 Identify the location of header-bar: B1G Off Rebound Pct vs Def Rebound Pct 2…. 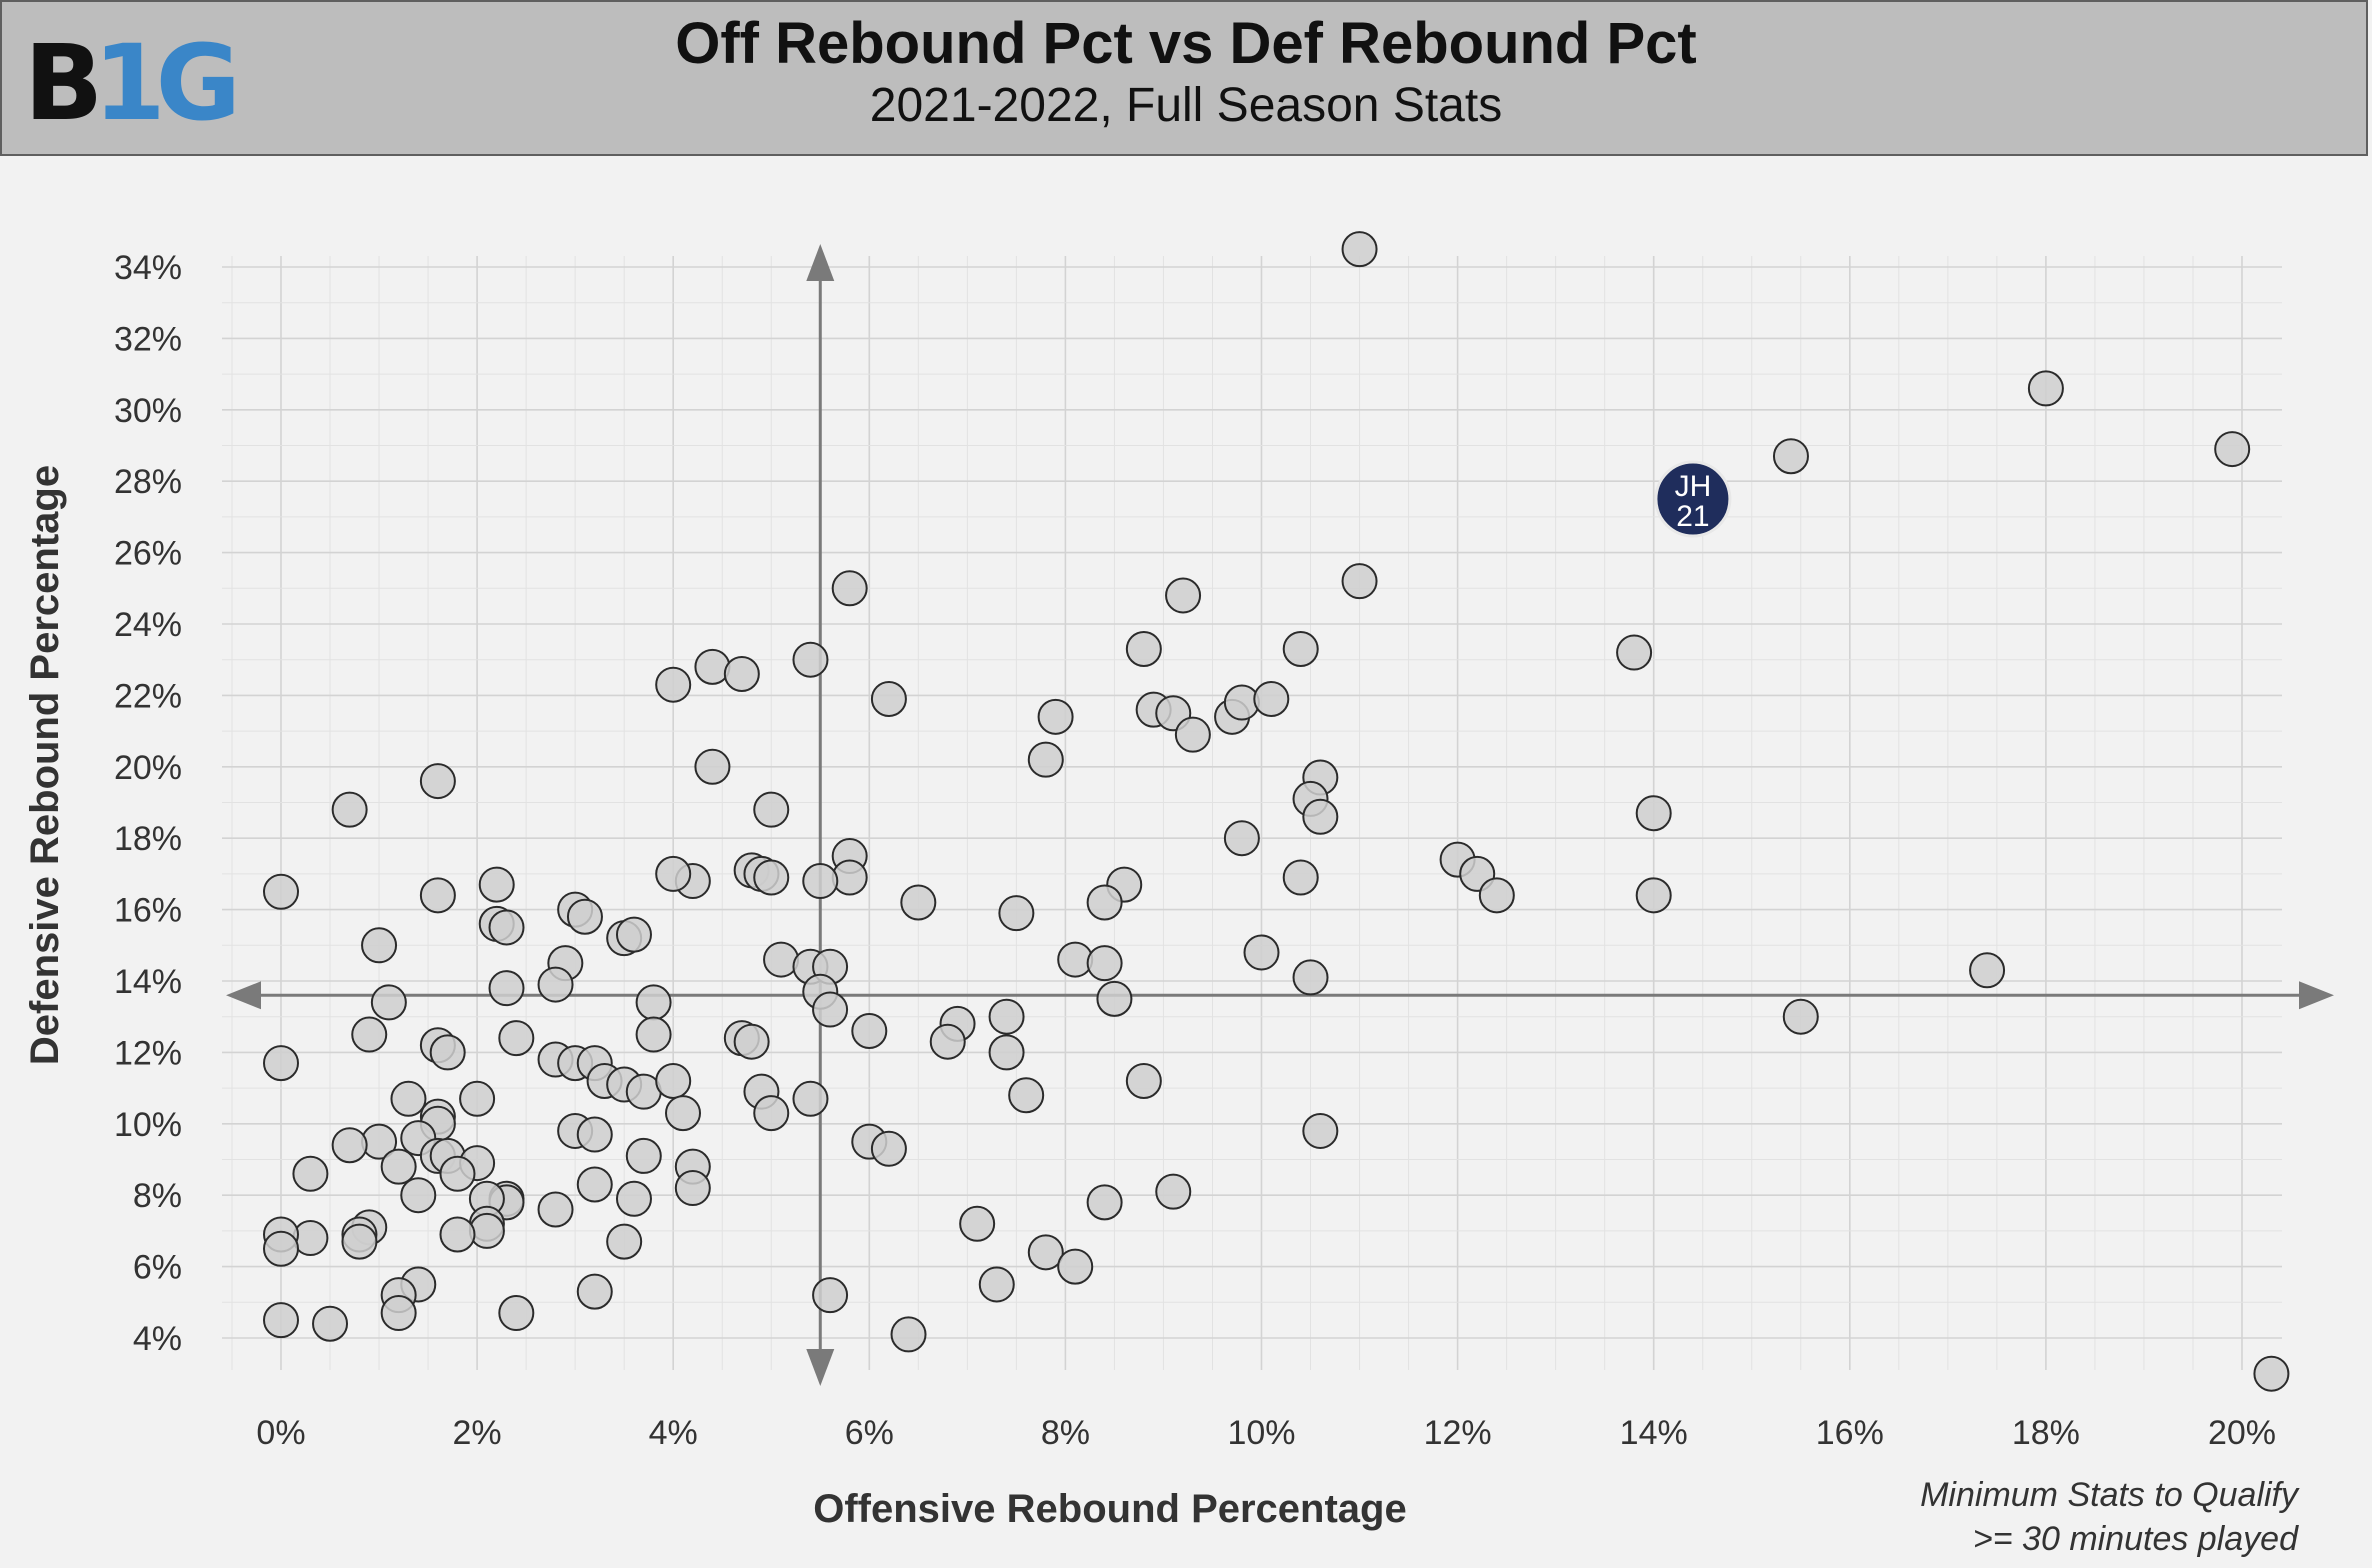
(1184, 78).